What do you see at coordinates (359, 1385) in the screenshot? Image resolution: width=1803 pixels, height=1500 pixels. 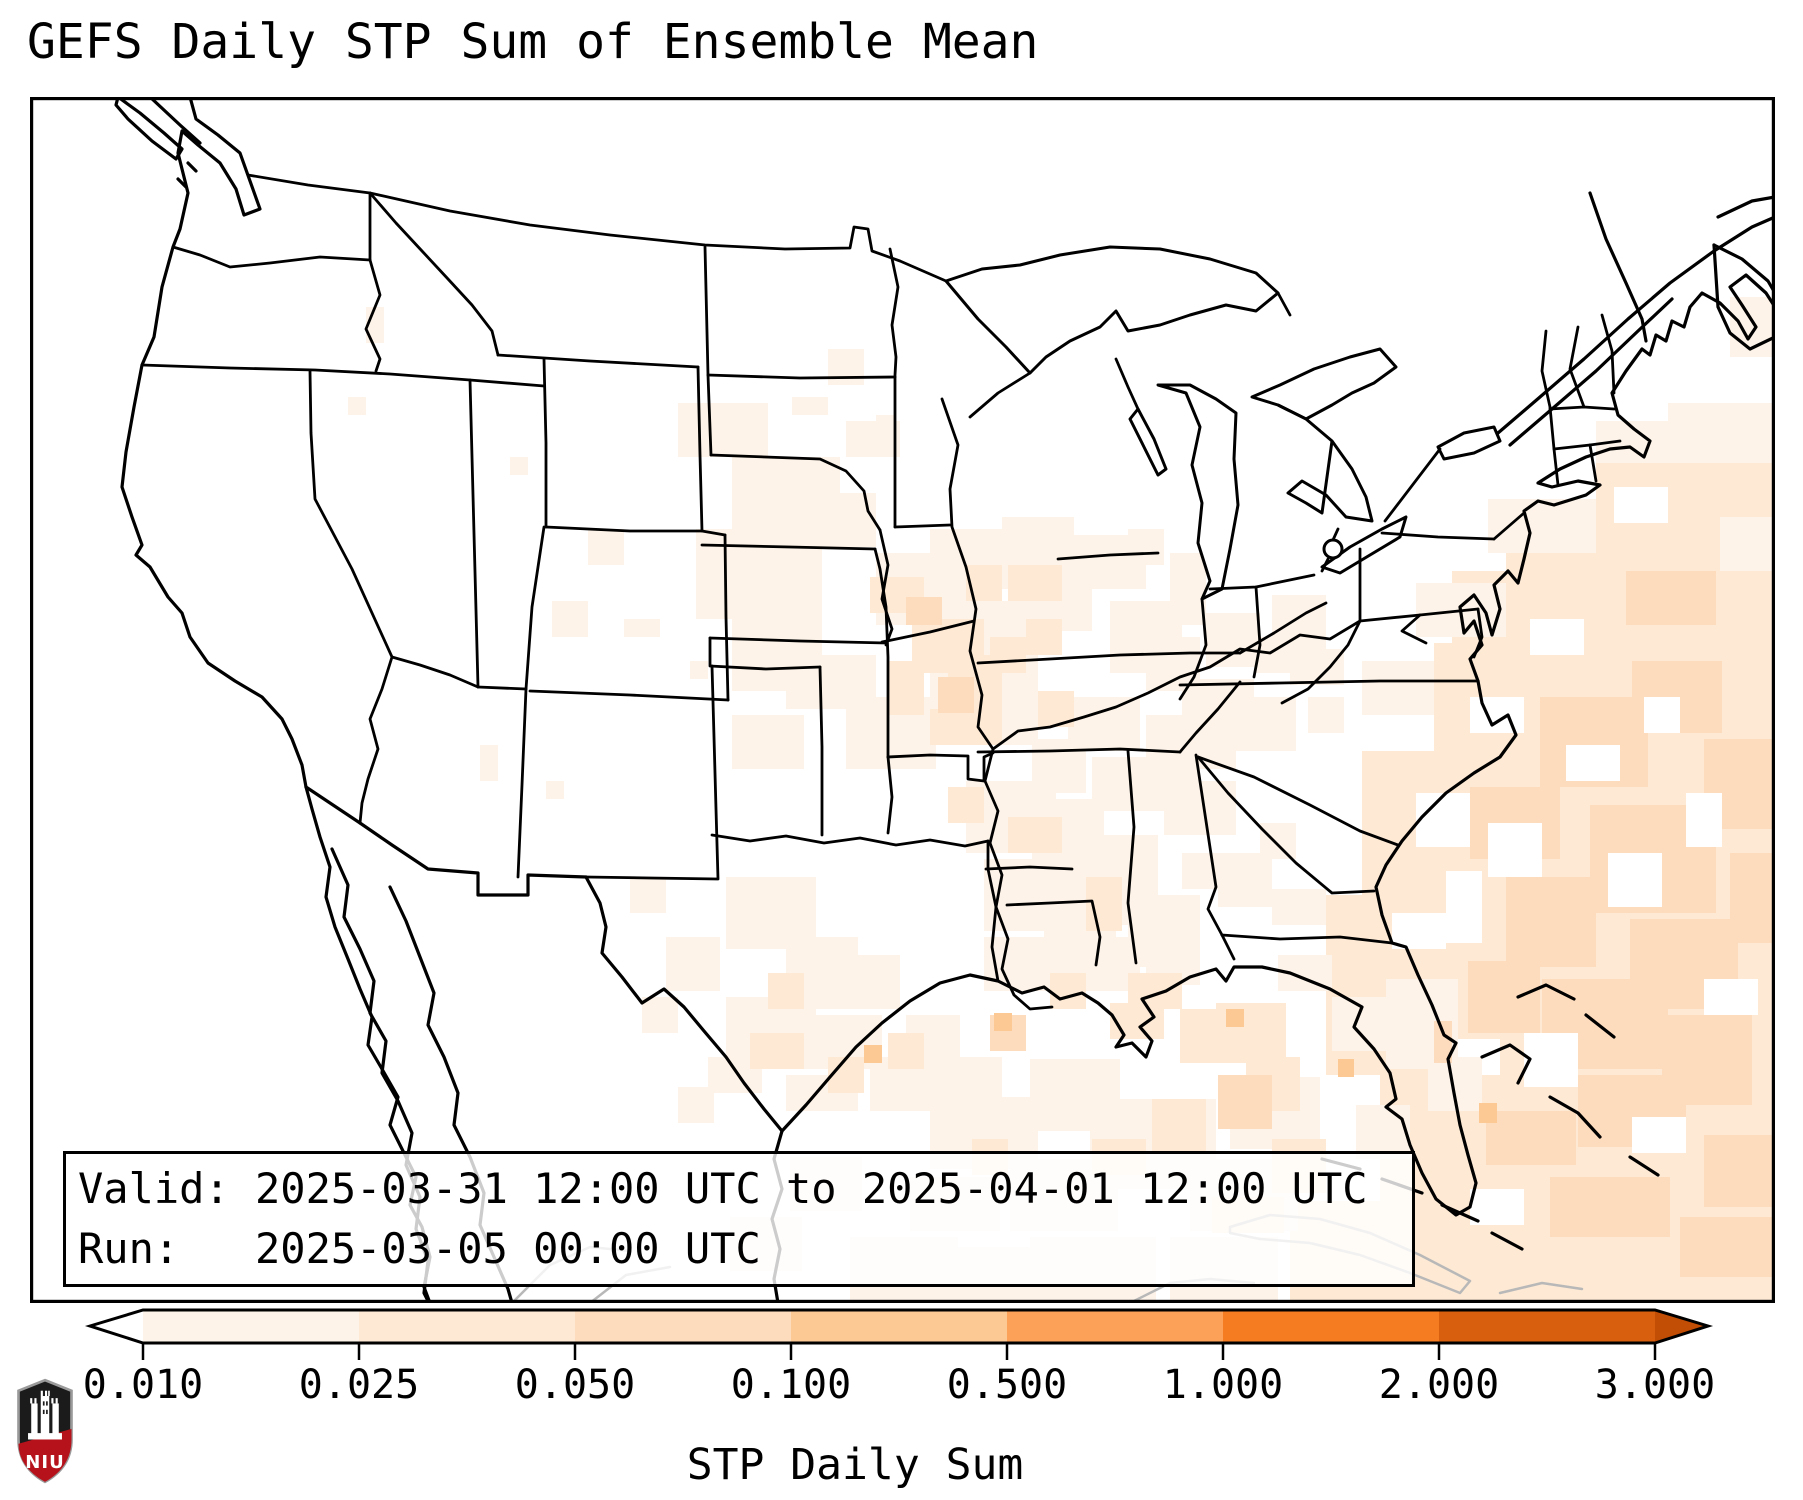 I see `colorbar-tick-label: 0.025` at bounding box center [359, 1385].